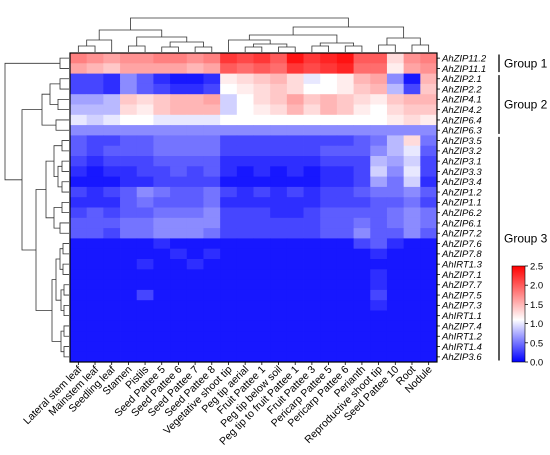  Describe the element at coordinates (526, 63) in the screenshot. I see `group-label: Group 1` at that location.